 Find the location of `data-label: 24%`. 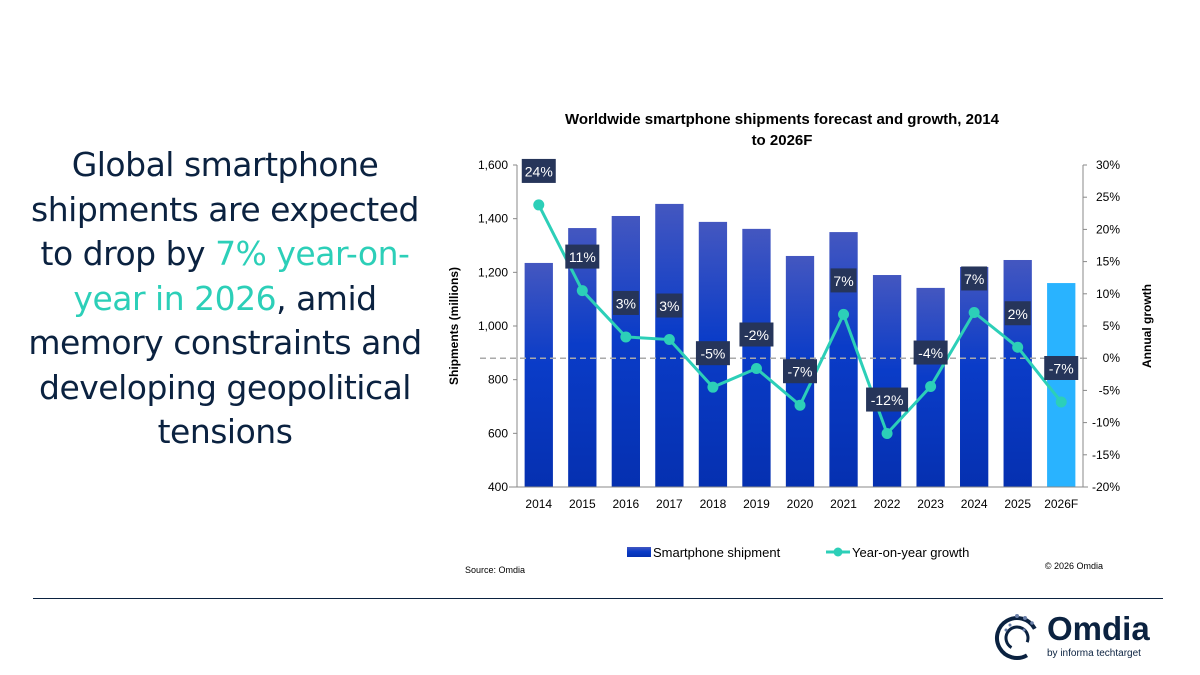

data-label: 24% is located at coordinates (539, 171).